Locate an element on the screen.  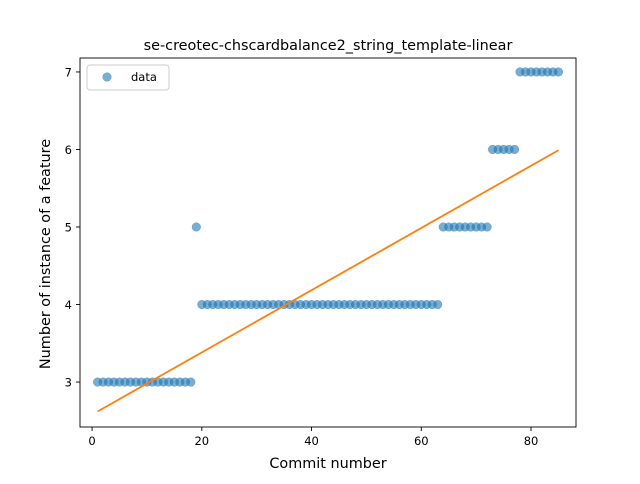
y-tick-label: 6 is located at coordinates (68, 150).